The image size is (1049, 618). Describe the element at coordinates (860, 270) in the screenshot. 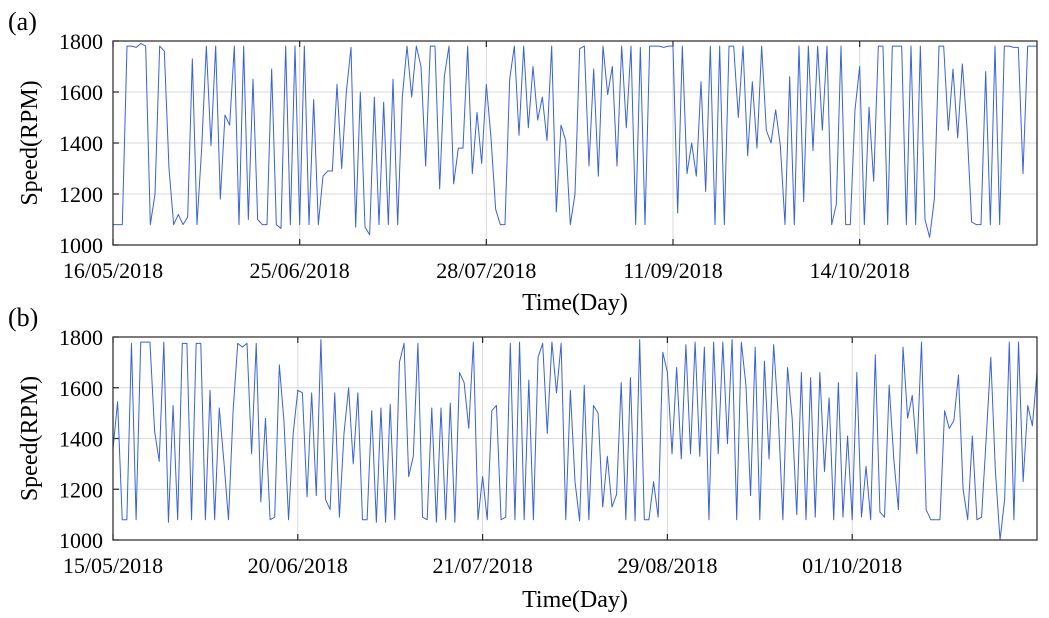

I see `x-tick-label: 14/10/2018` at that location.